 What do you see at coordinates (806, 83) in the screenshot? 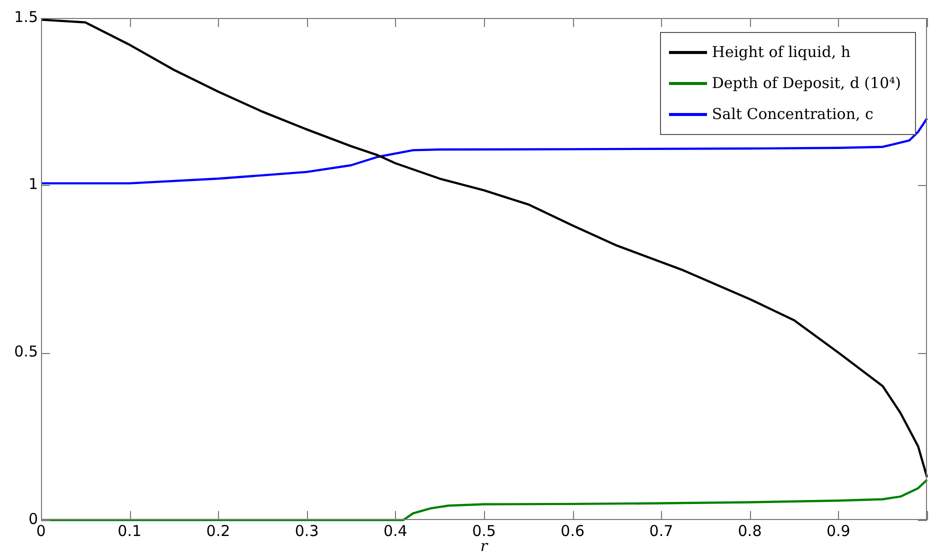
I see `legend-label: Depth of Deposit, d (10⁴)` at bounding box center [806, 83].